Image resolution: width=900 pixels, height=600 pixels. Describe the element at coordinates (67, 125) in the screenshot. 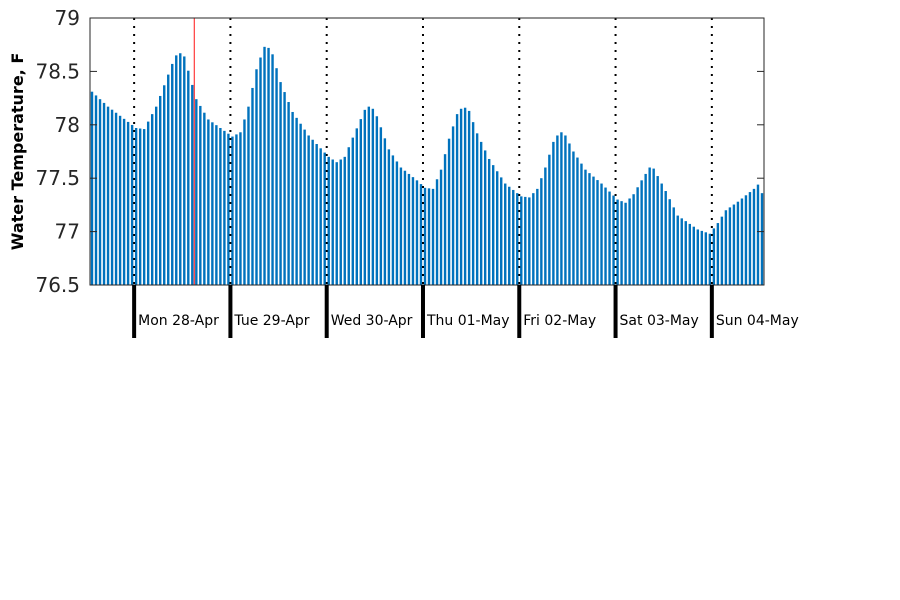

I see `y-tick-label: 78` at that location.